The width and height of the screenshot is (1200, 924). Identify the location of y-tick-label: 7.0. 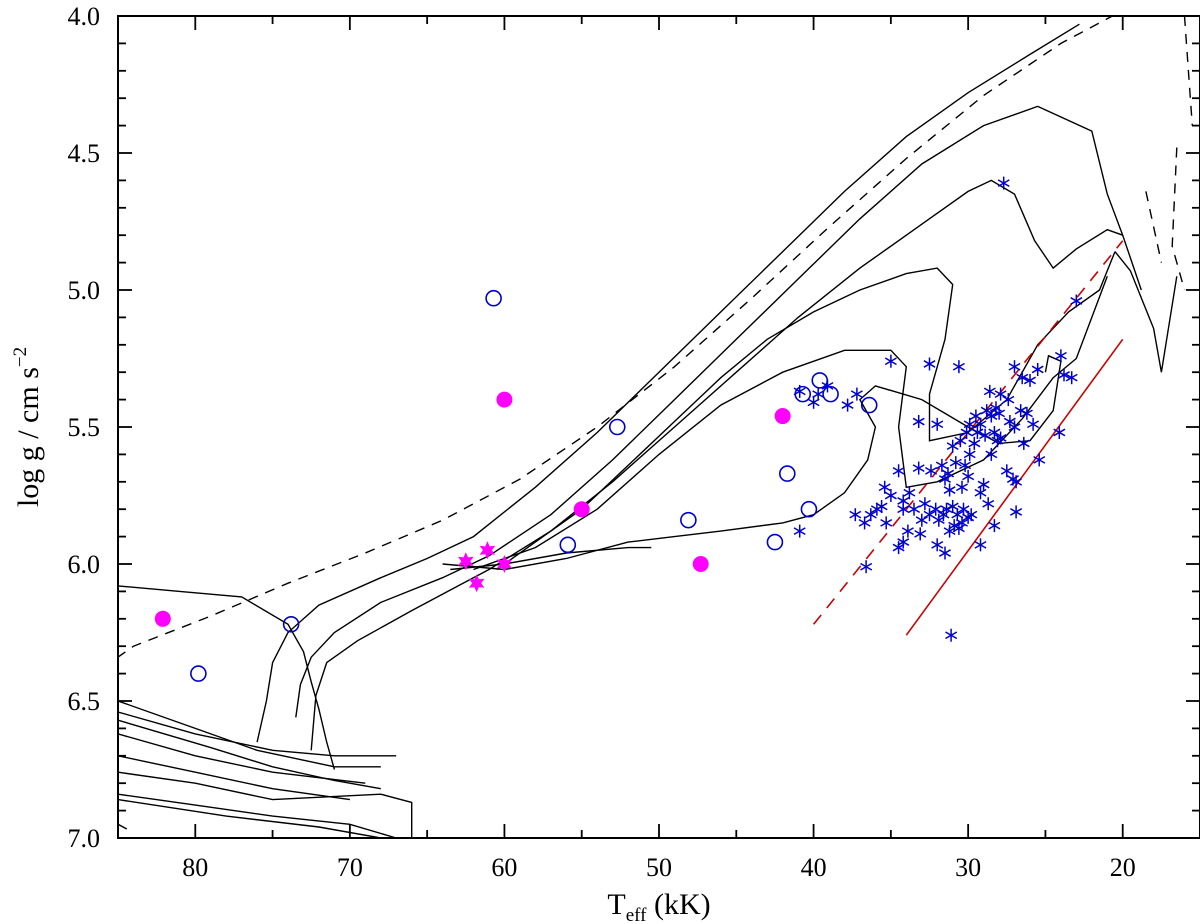
(84, 838).